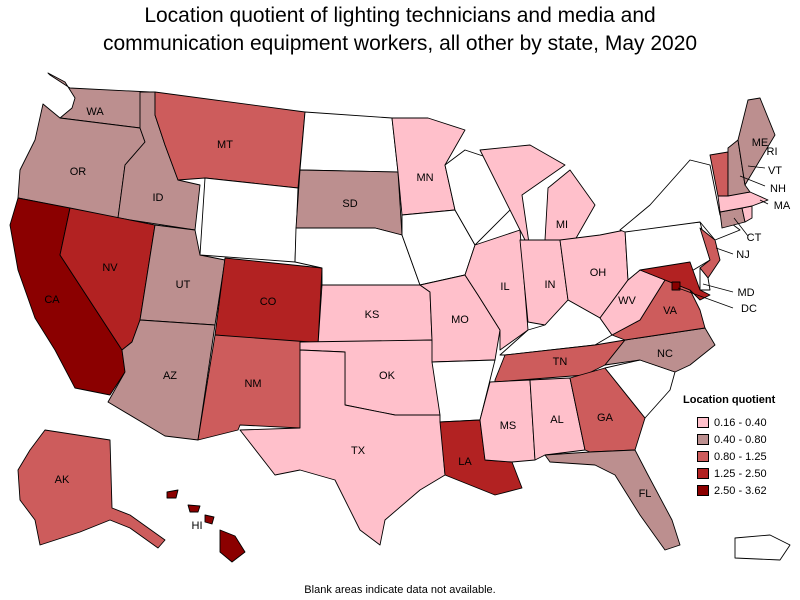 This screenshot has width=800, height=600. I want to click on legend-row: 1.25 - 2.50, so click(741, 473).